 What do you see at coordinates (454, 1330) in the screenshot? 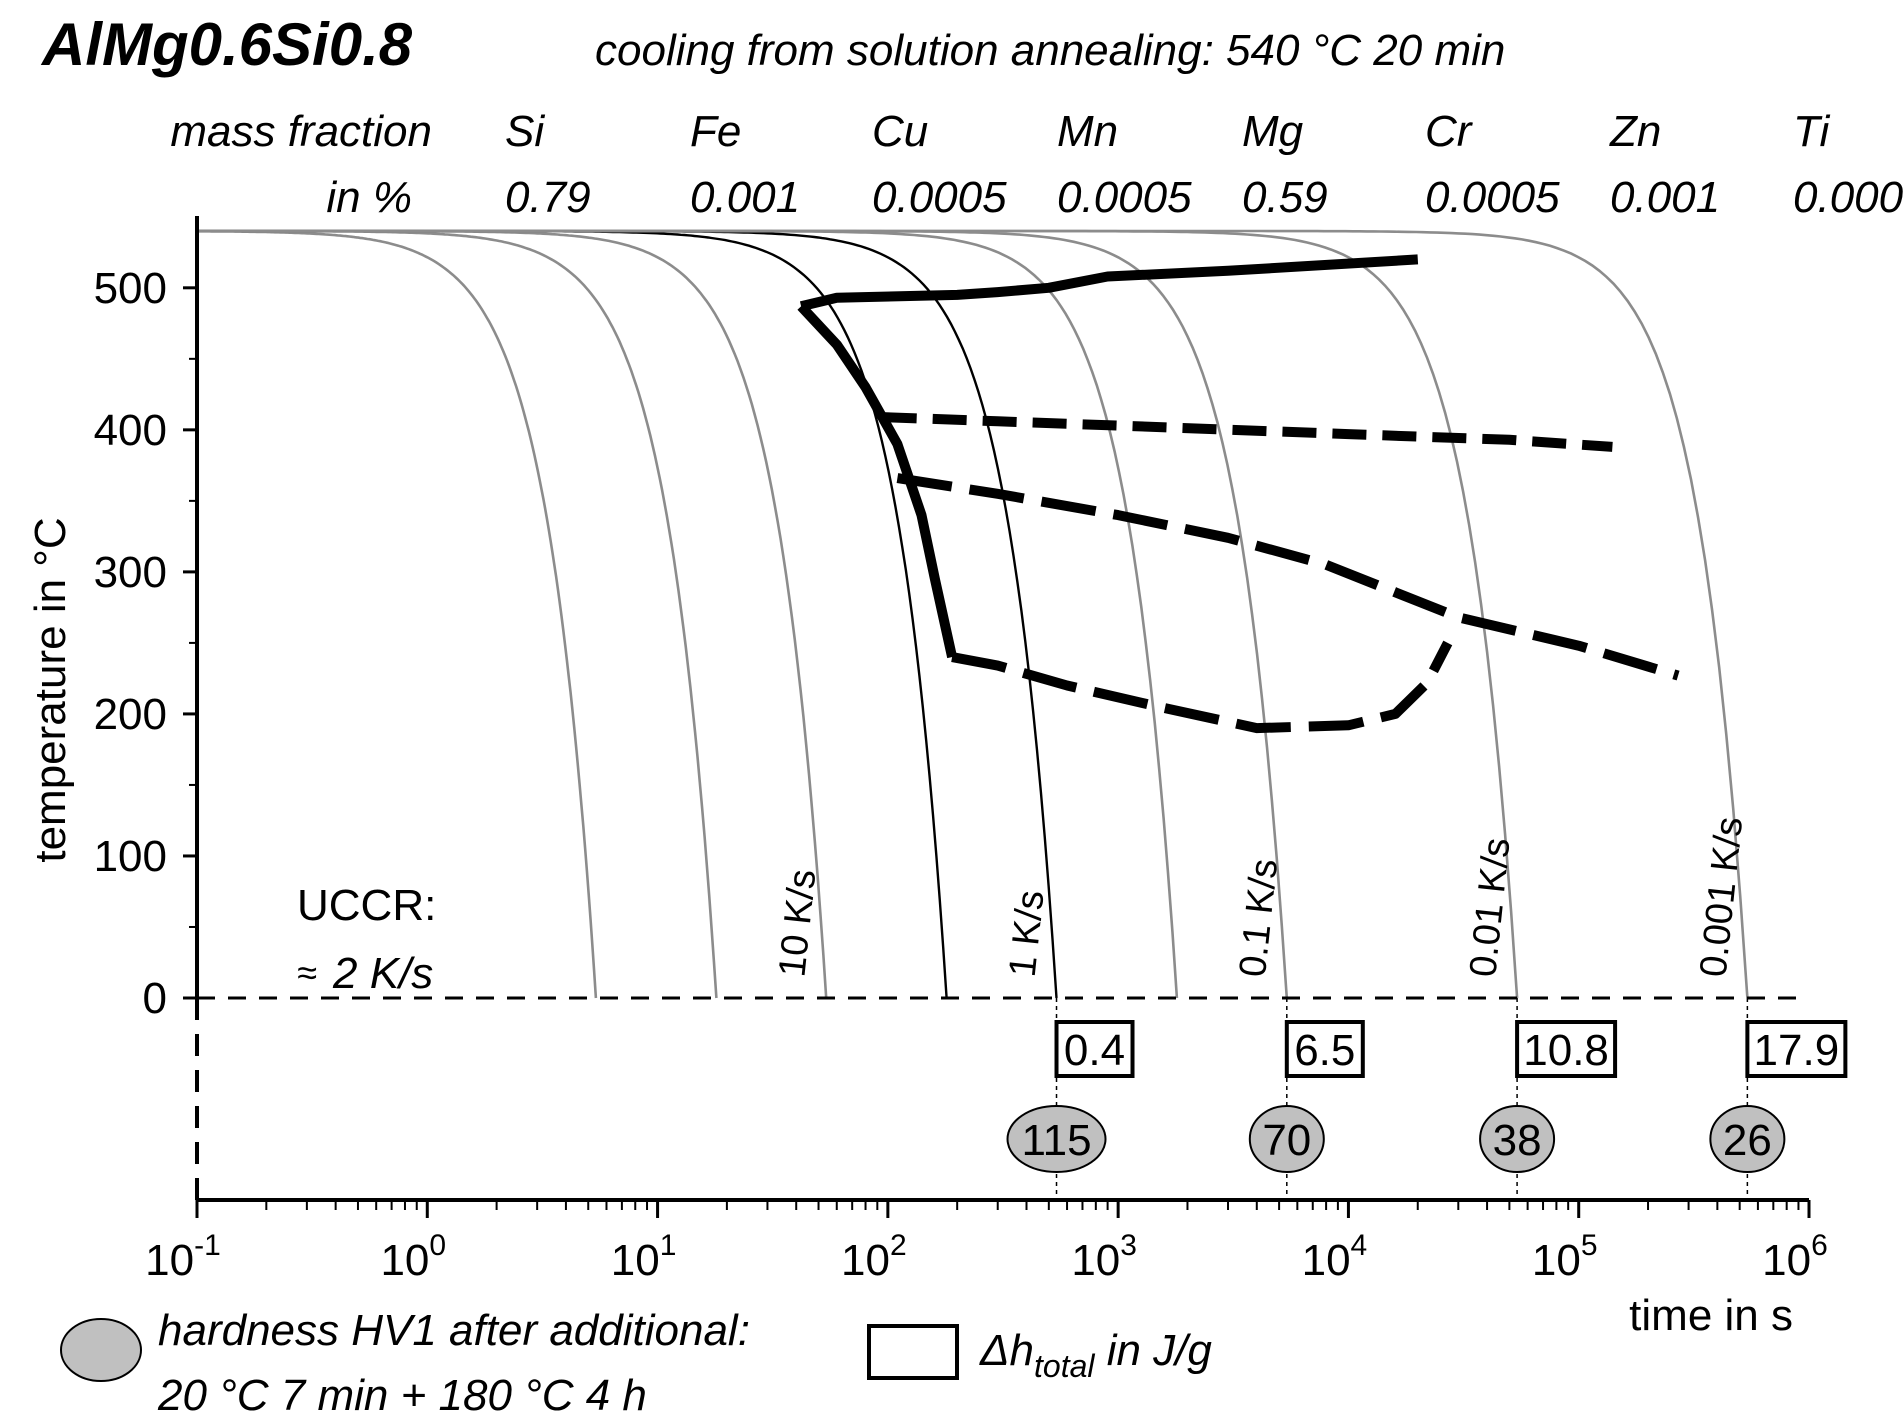
I see `legend-hardness-line1: hardness HV1 after additional:` at bounding box center [454, 1330].